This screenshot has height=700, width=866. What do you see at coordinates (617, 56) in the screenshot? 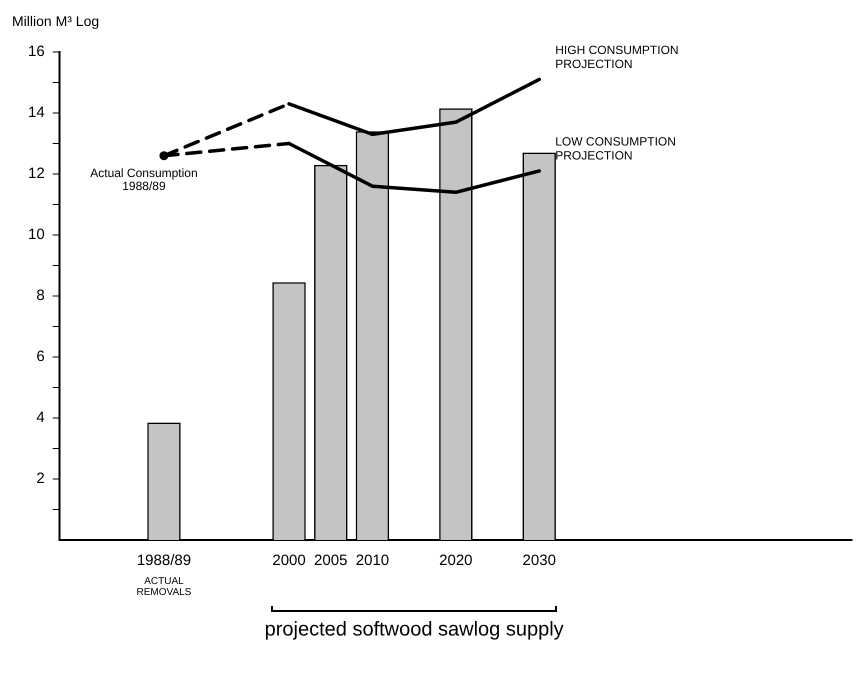
I see `series-label: HIGH CONSUMPTION PROJECTION` at bounding box center [617, 56].